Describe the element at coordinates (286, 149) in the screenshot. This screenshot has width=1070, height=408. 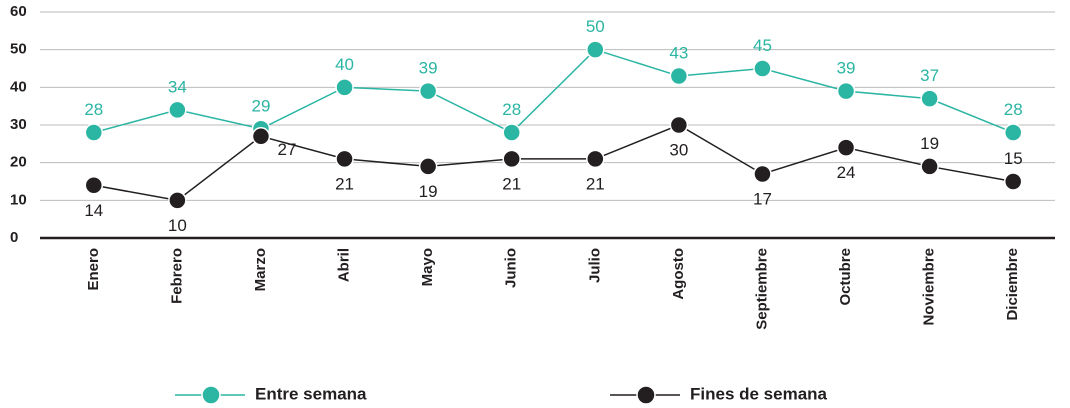
I see `value-label: 27` at that location.